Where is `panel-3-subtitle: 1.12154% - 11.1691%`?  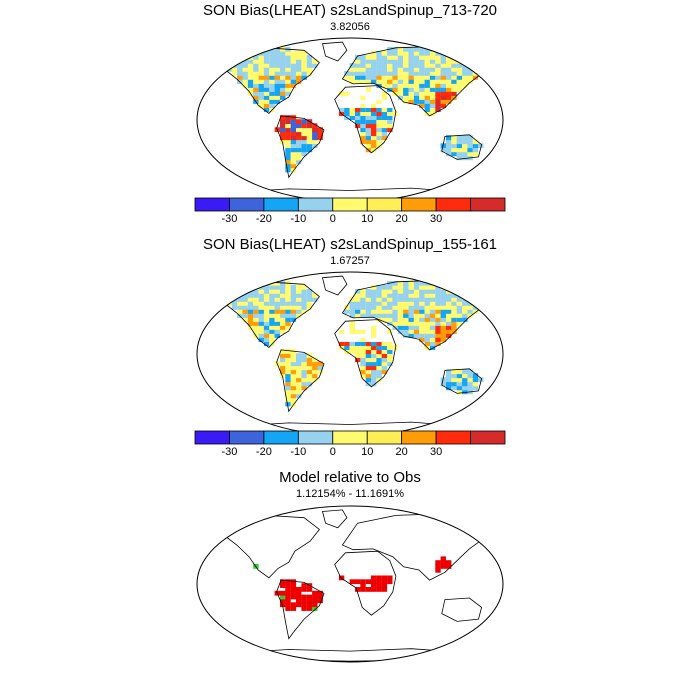
panel-3-subtitle: 1.12154% - 11.1691% is located at coordinates (350, 494).